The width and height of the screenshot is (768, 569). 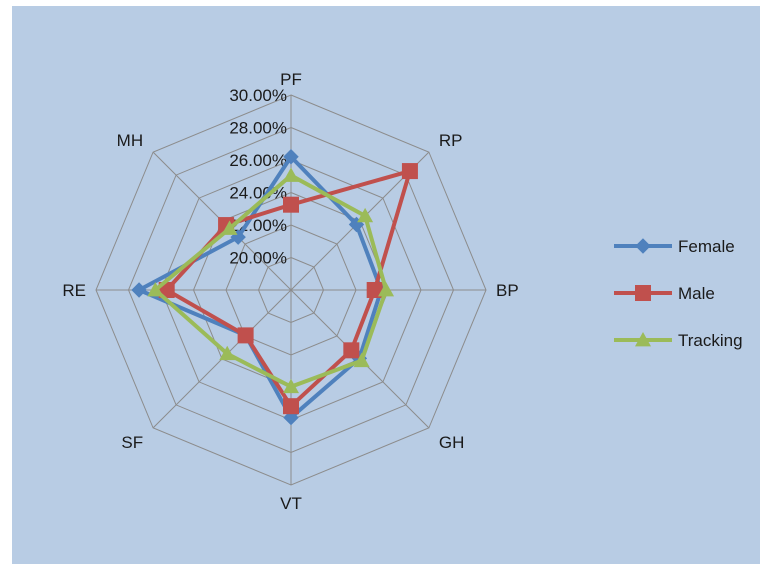 What do you see at coordinates (507, 290) in the screenshot?
I see `category-label-bp: BP` at bounding box center [507, 290].